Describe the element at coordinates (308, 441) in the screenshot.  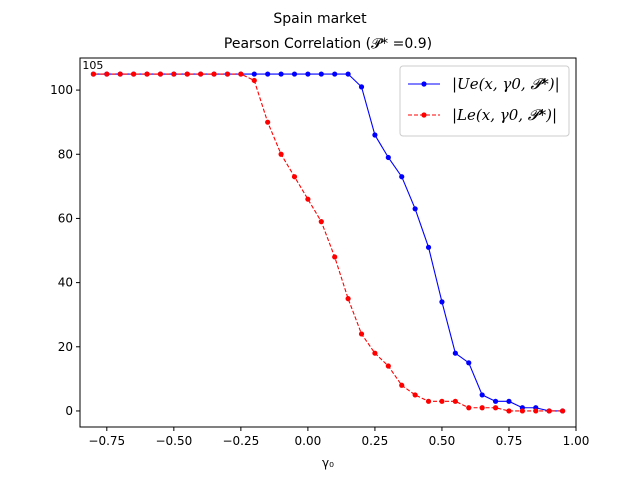
I see `x-tick-label: 0.00` at that location.